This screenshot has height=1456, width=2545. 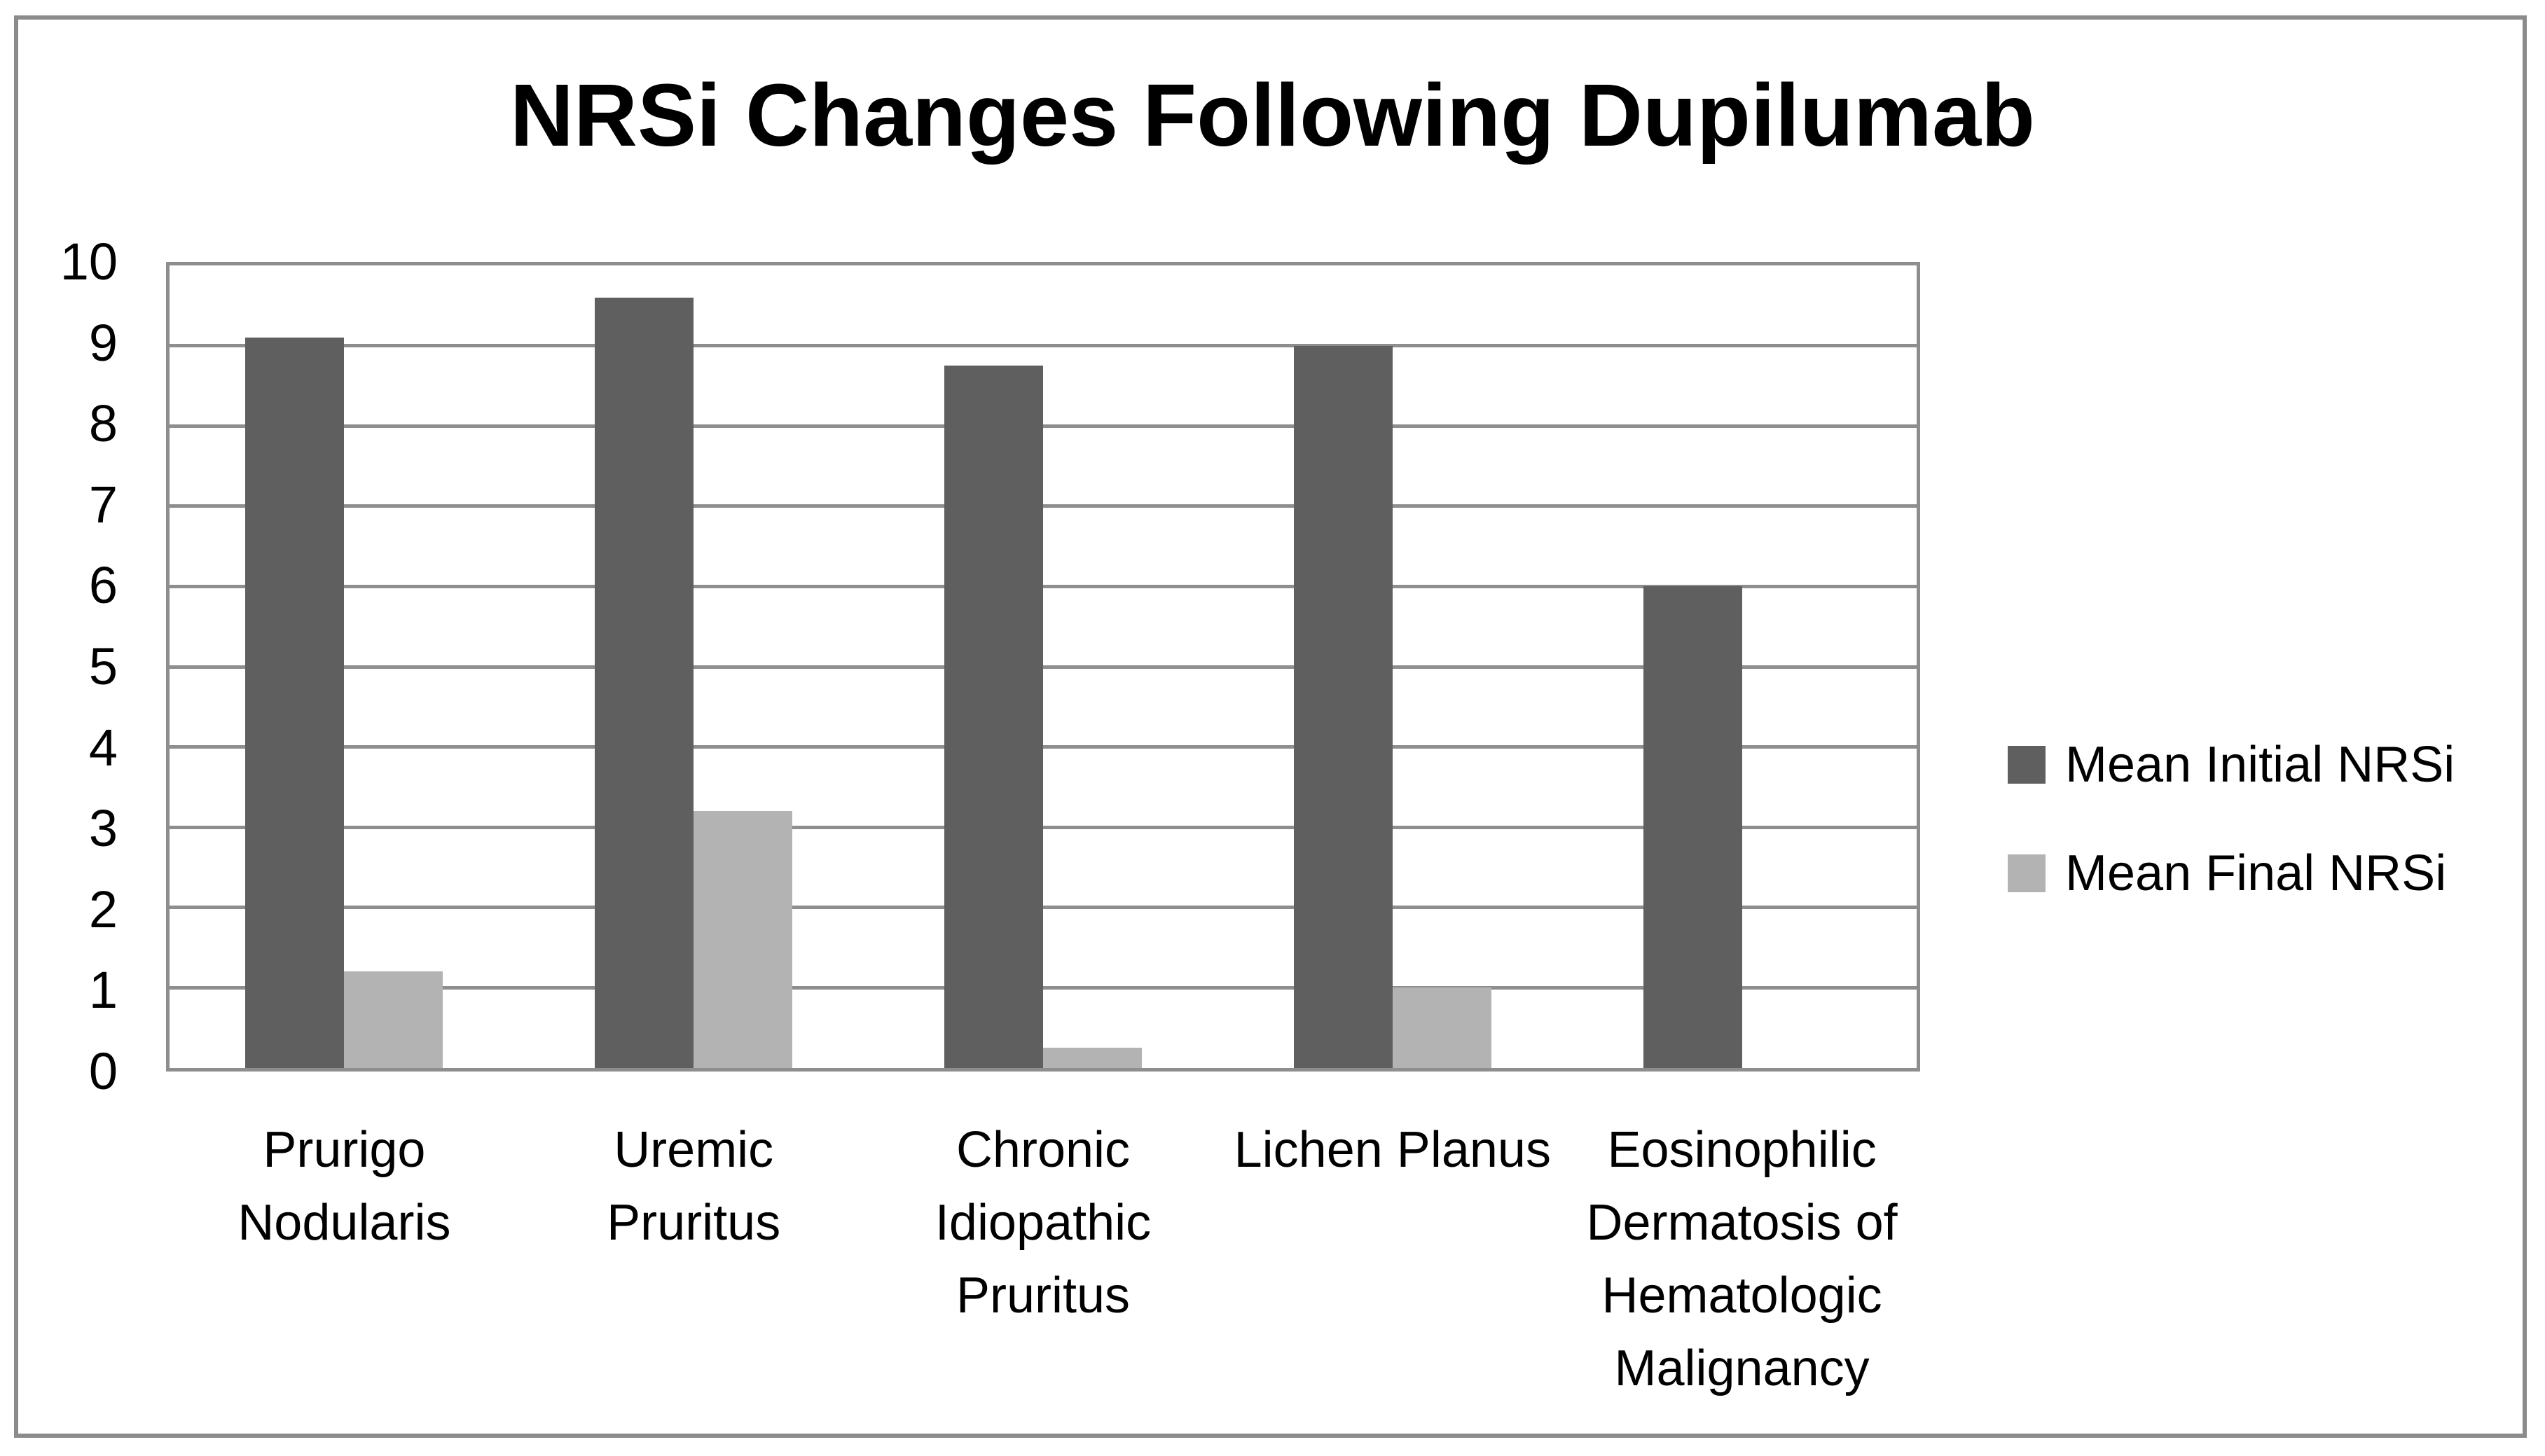 What do you see at coordinates (743, 940) in the screenshot?
I see `mean-final-nrsi-bar-uremic` at bounding box center [743, 940].